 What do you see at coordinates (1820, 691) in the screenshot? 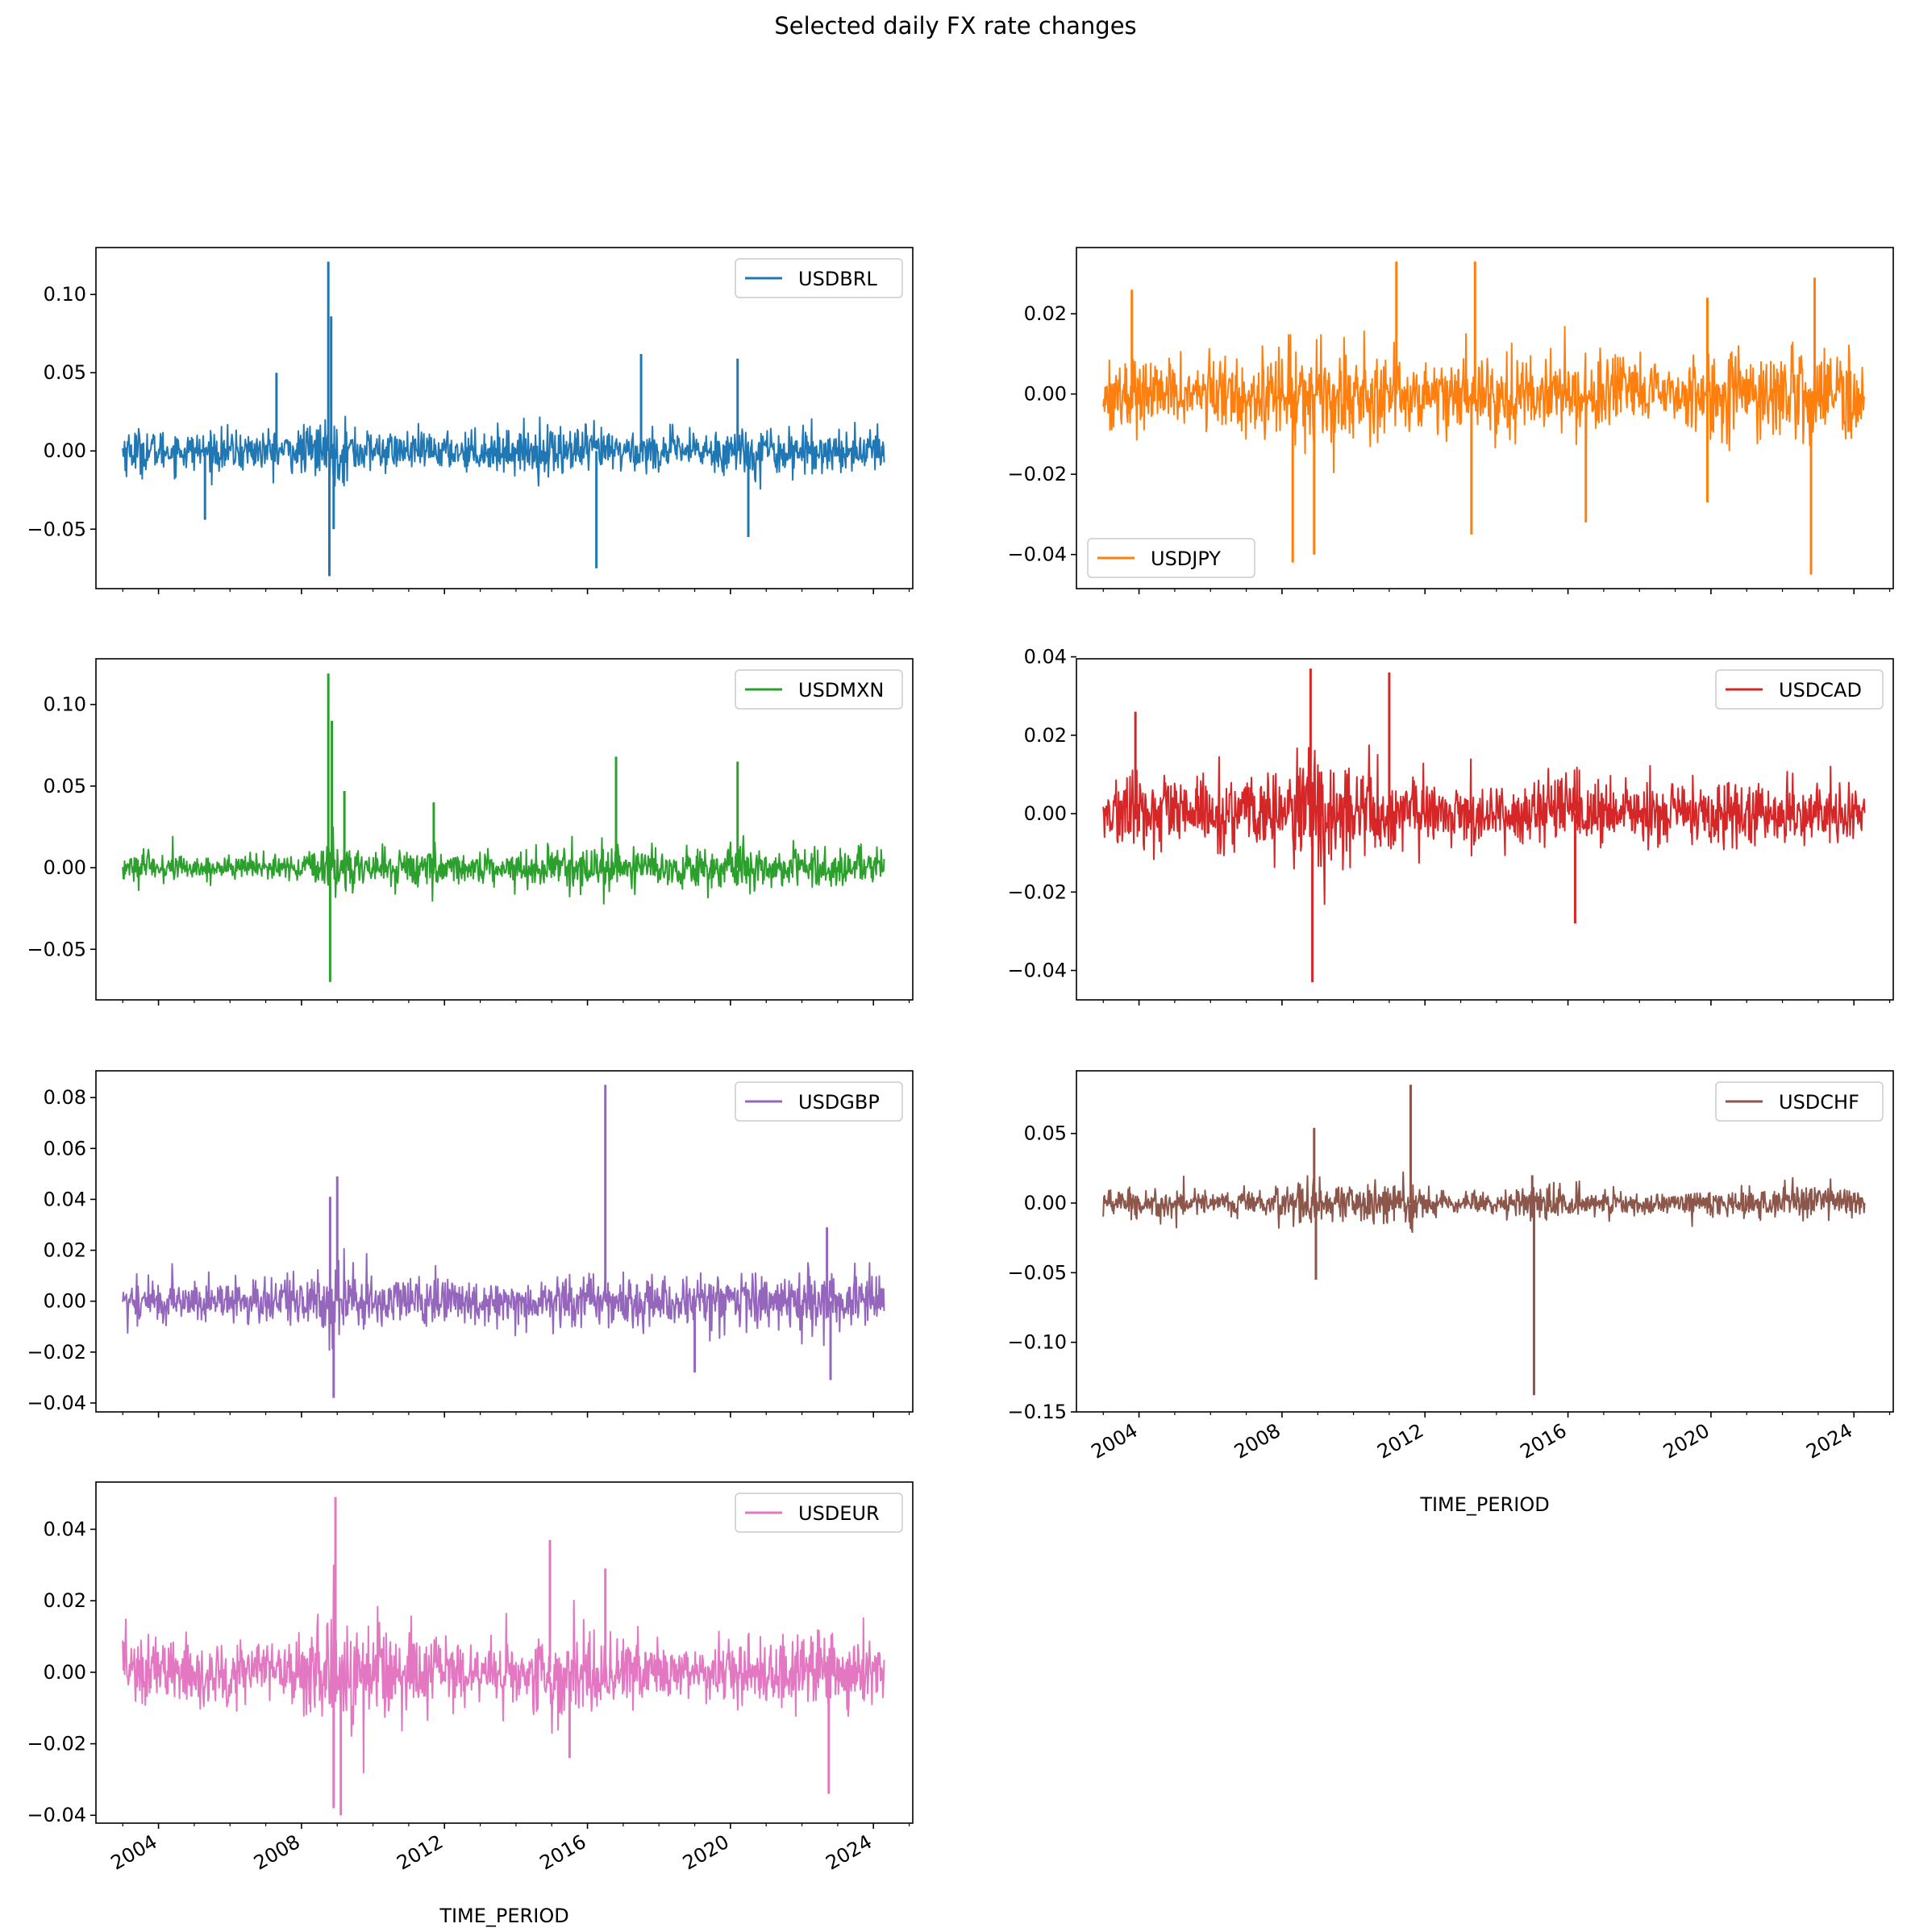
I see `legend-label: USDCAD` at bounding box center [1820, 691].